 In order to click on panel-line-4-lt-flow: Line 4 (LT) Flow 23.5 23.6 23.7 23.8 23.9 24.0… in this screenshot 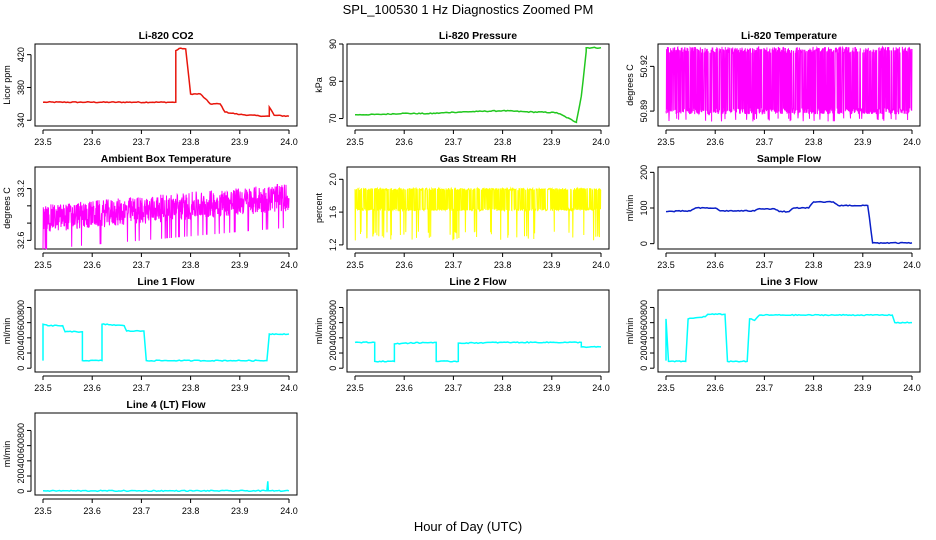, I will do `click(150, 457)`.